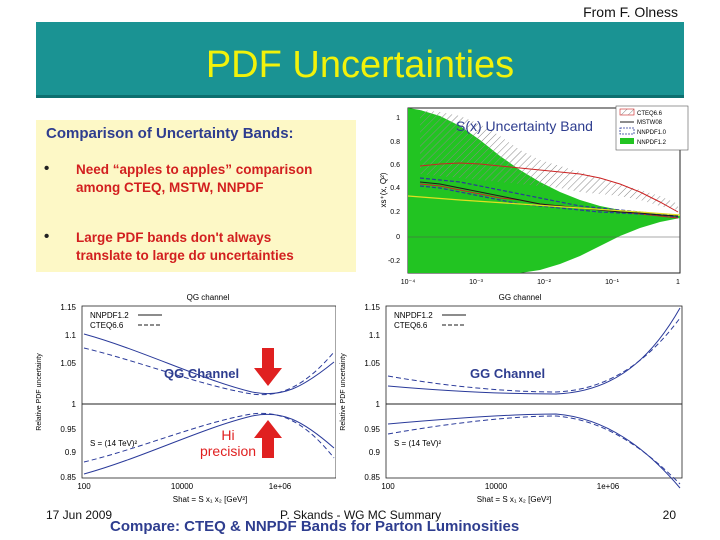 This screenshot has width=720, height=540. Describe the element at coordinates (476, 282) in the screenshot. I see `x-tick-label: 10⁻³` at that location.